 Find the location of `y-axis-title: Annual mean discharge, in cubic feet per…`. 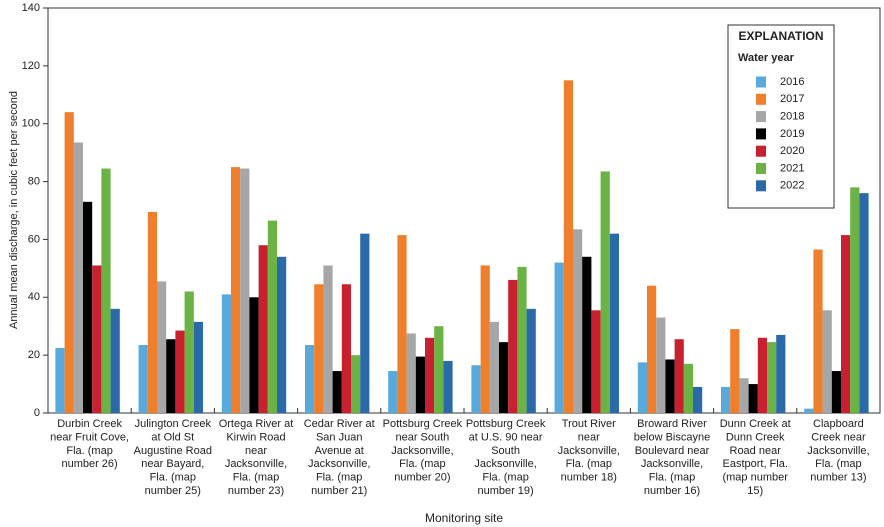

y-axis-title: Annual mean discharge, in cubic feet per… is located at coordinates (14, 210).